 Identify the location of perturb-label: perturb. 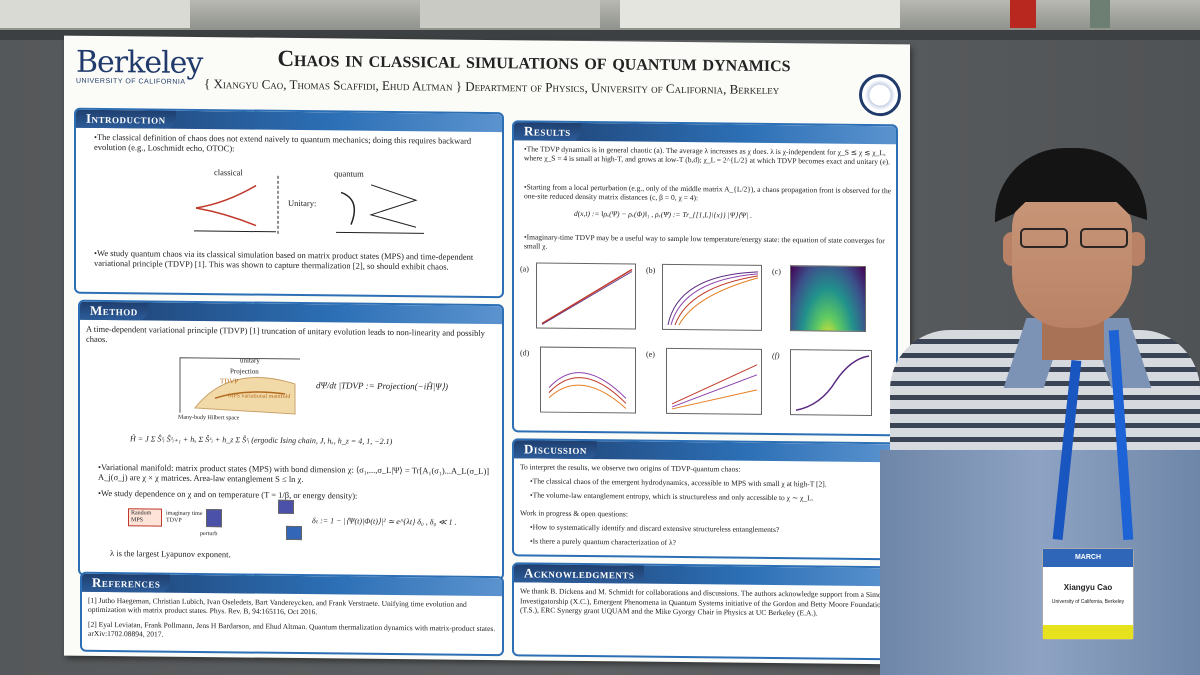
(209, 534).